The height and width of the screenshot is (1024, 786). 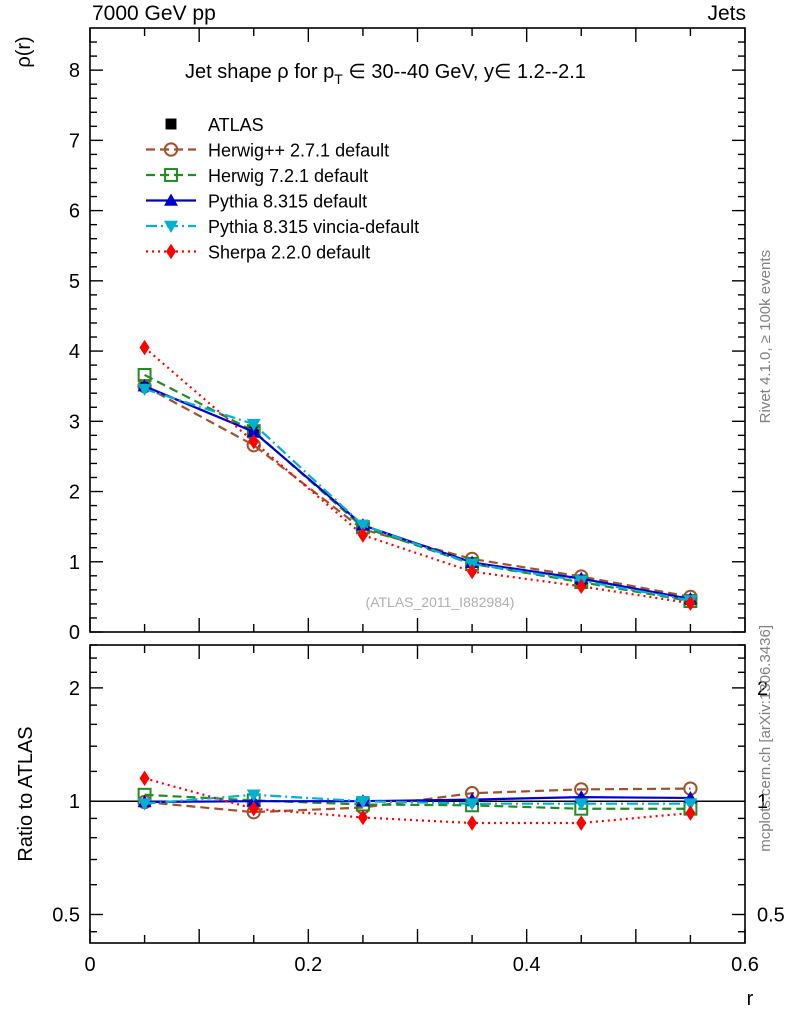 I want to click on x-axis-tick-label: 0.6, so click(x=745, y=965).